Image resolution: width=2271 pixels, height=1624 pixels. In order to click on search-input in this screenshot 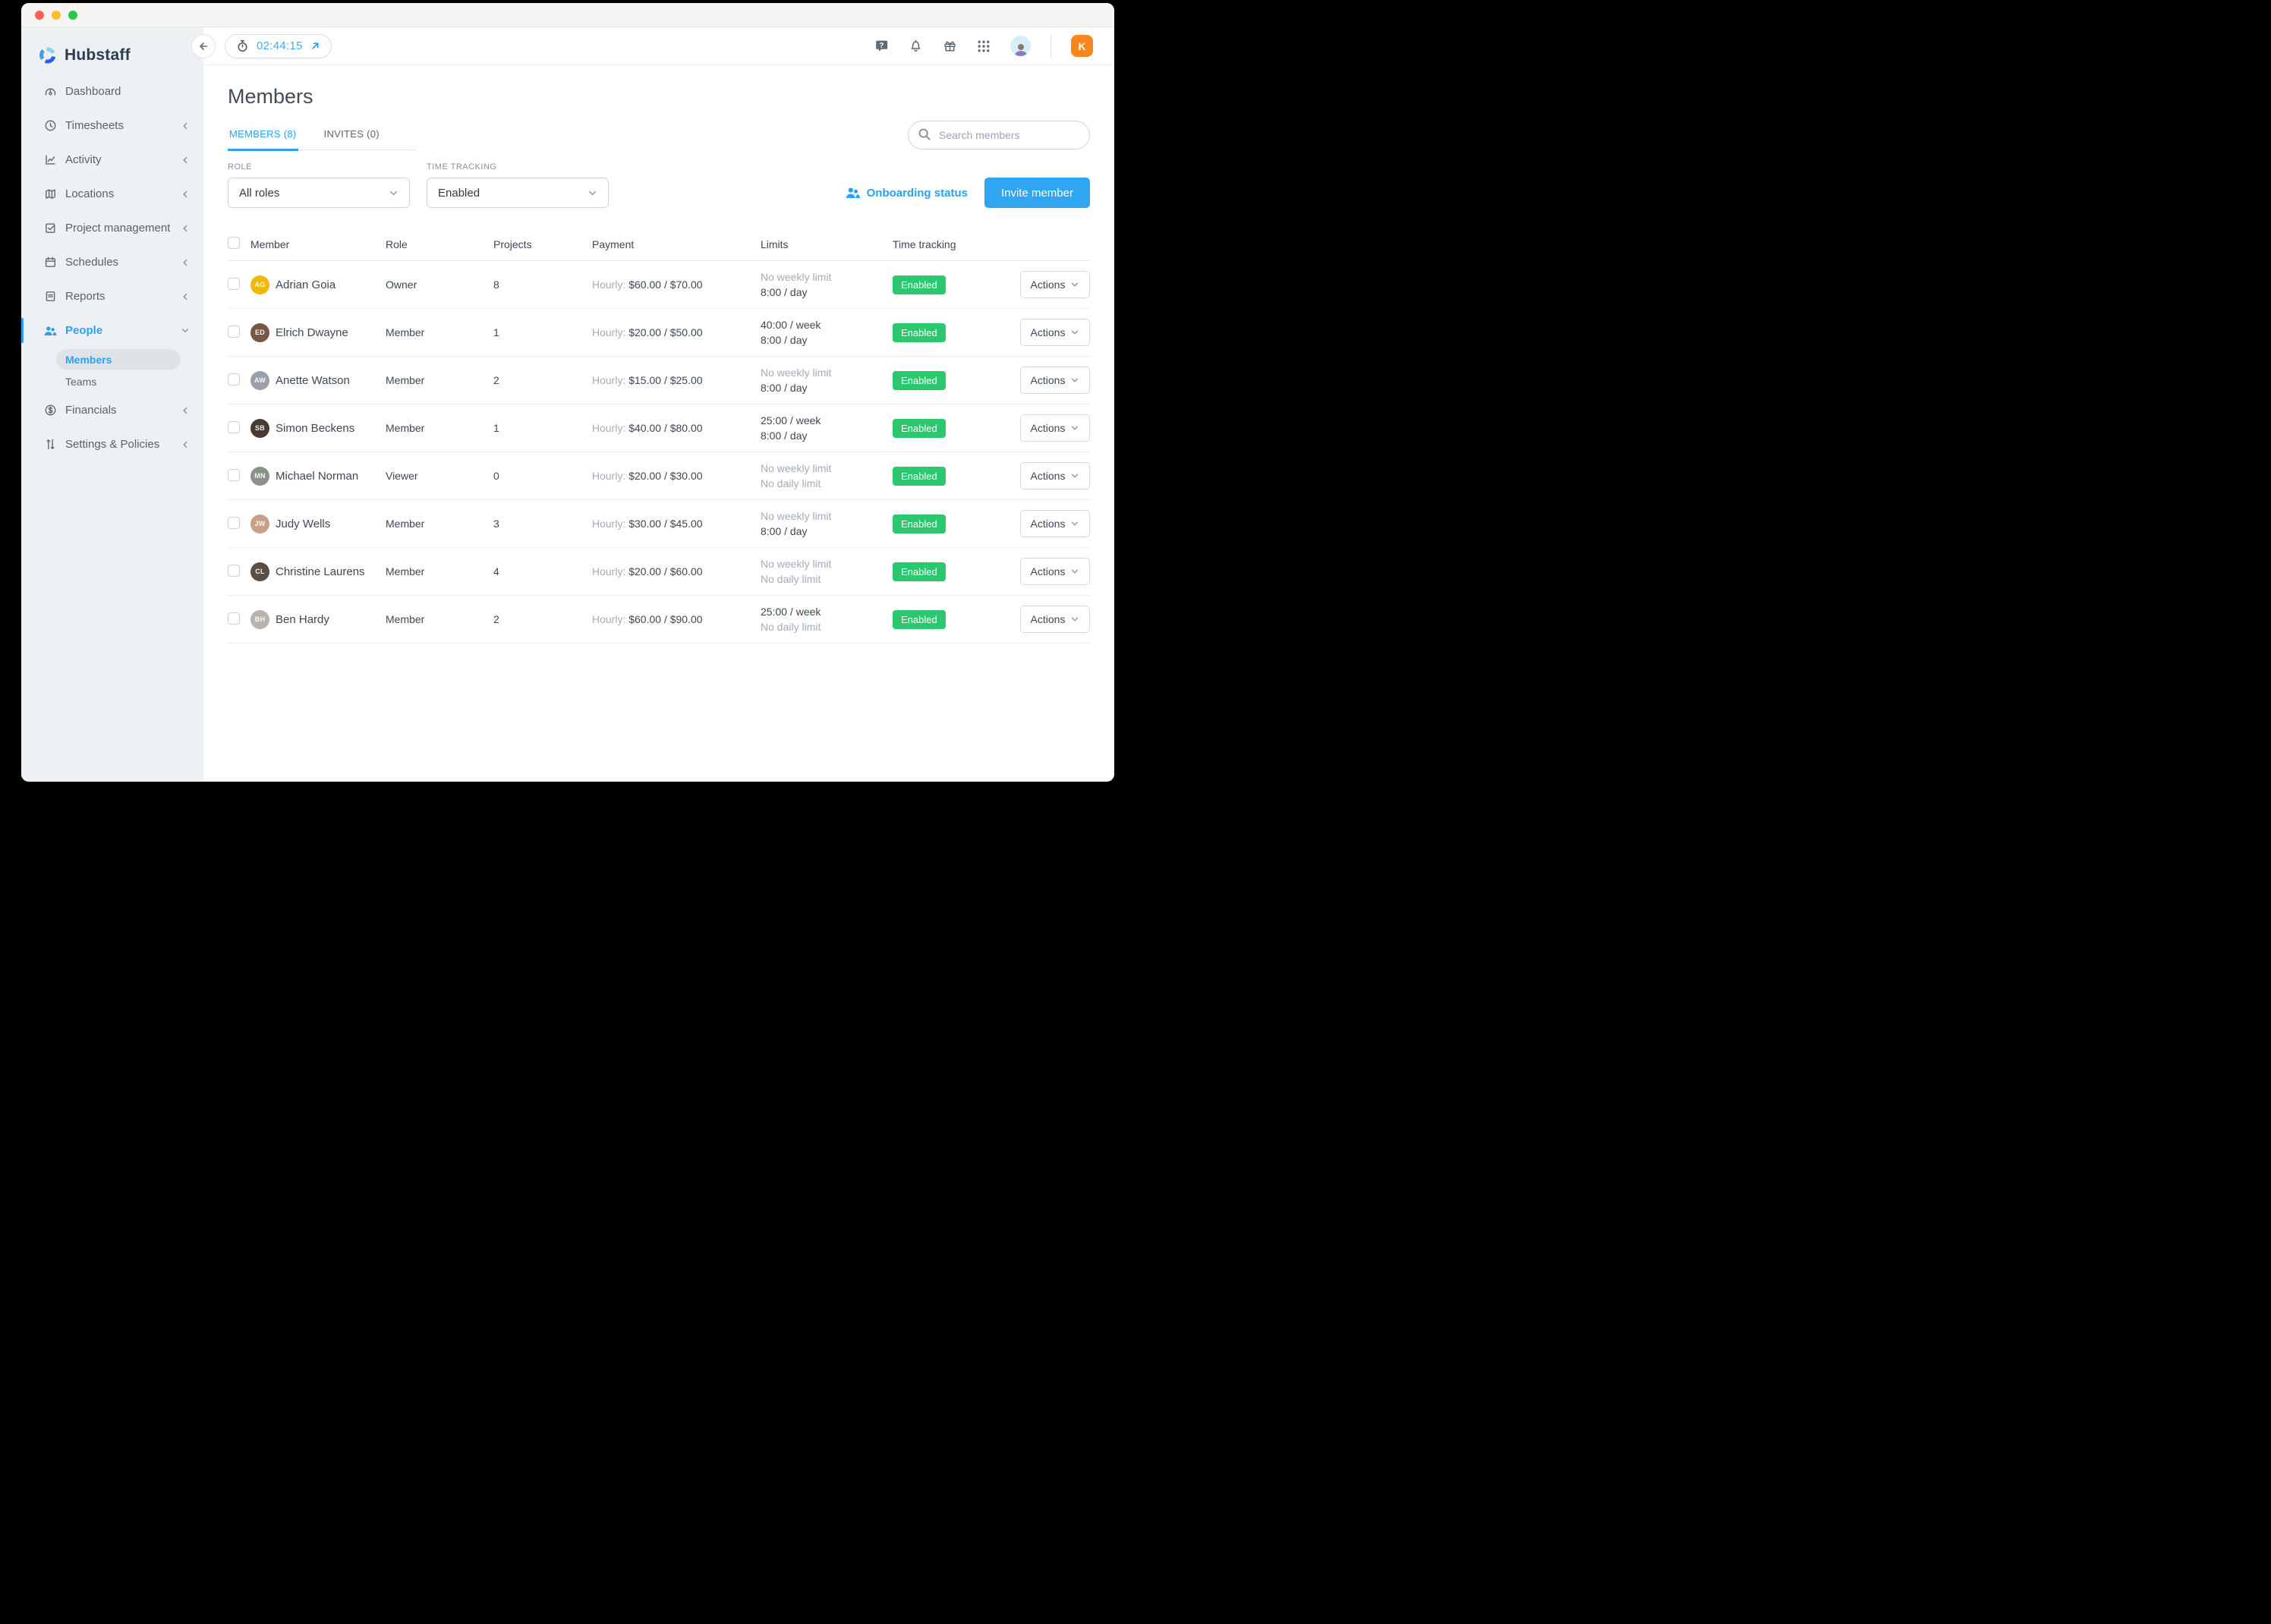, I will do `click(999, 134)`.